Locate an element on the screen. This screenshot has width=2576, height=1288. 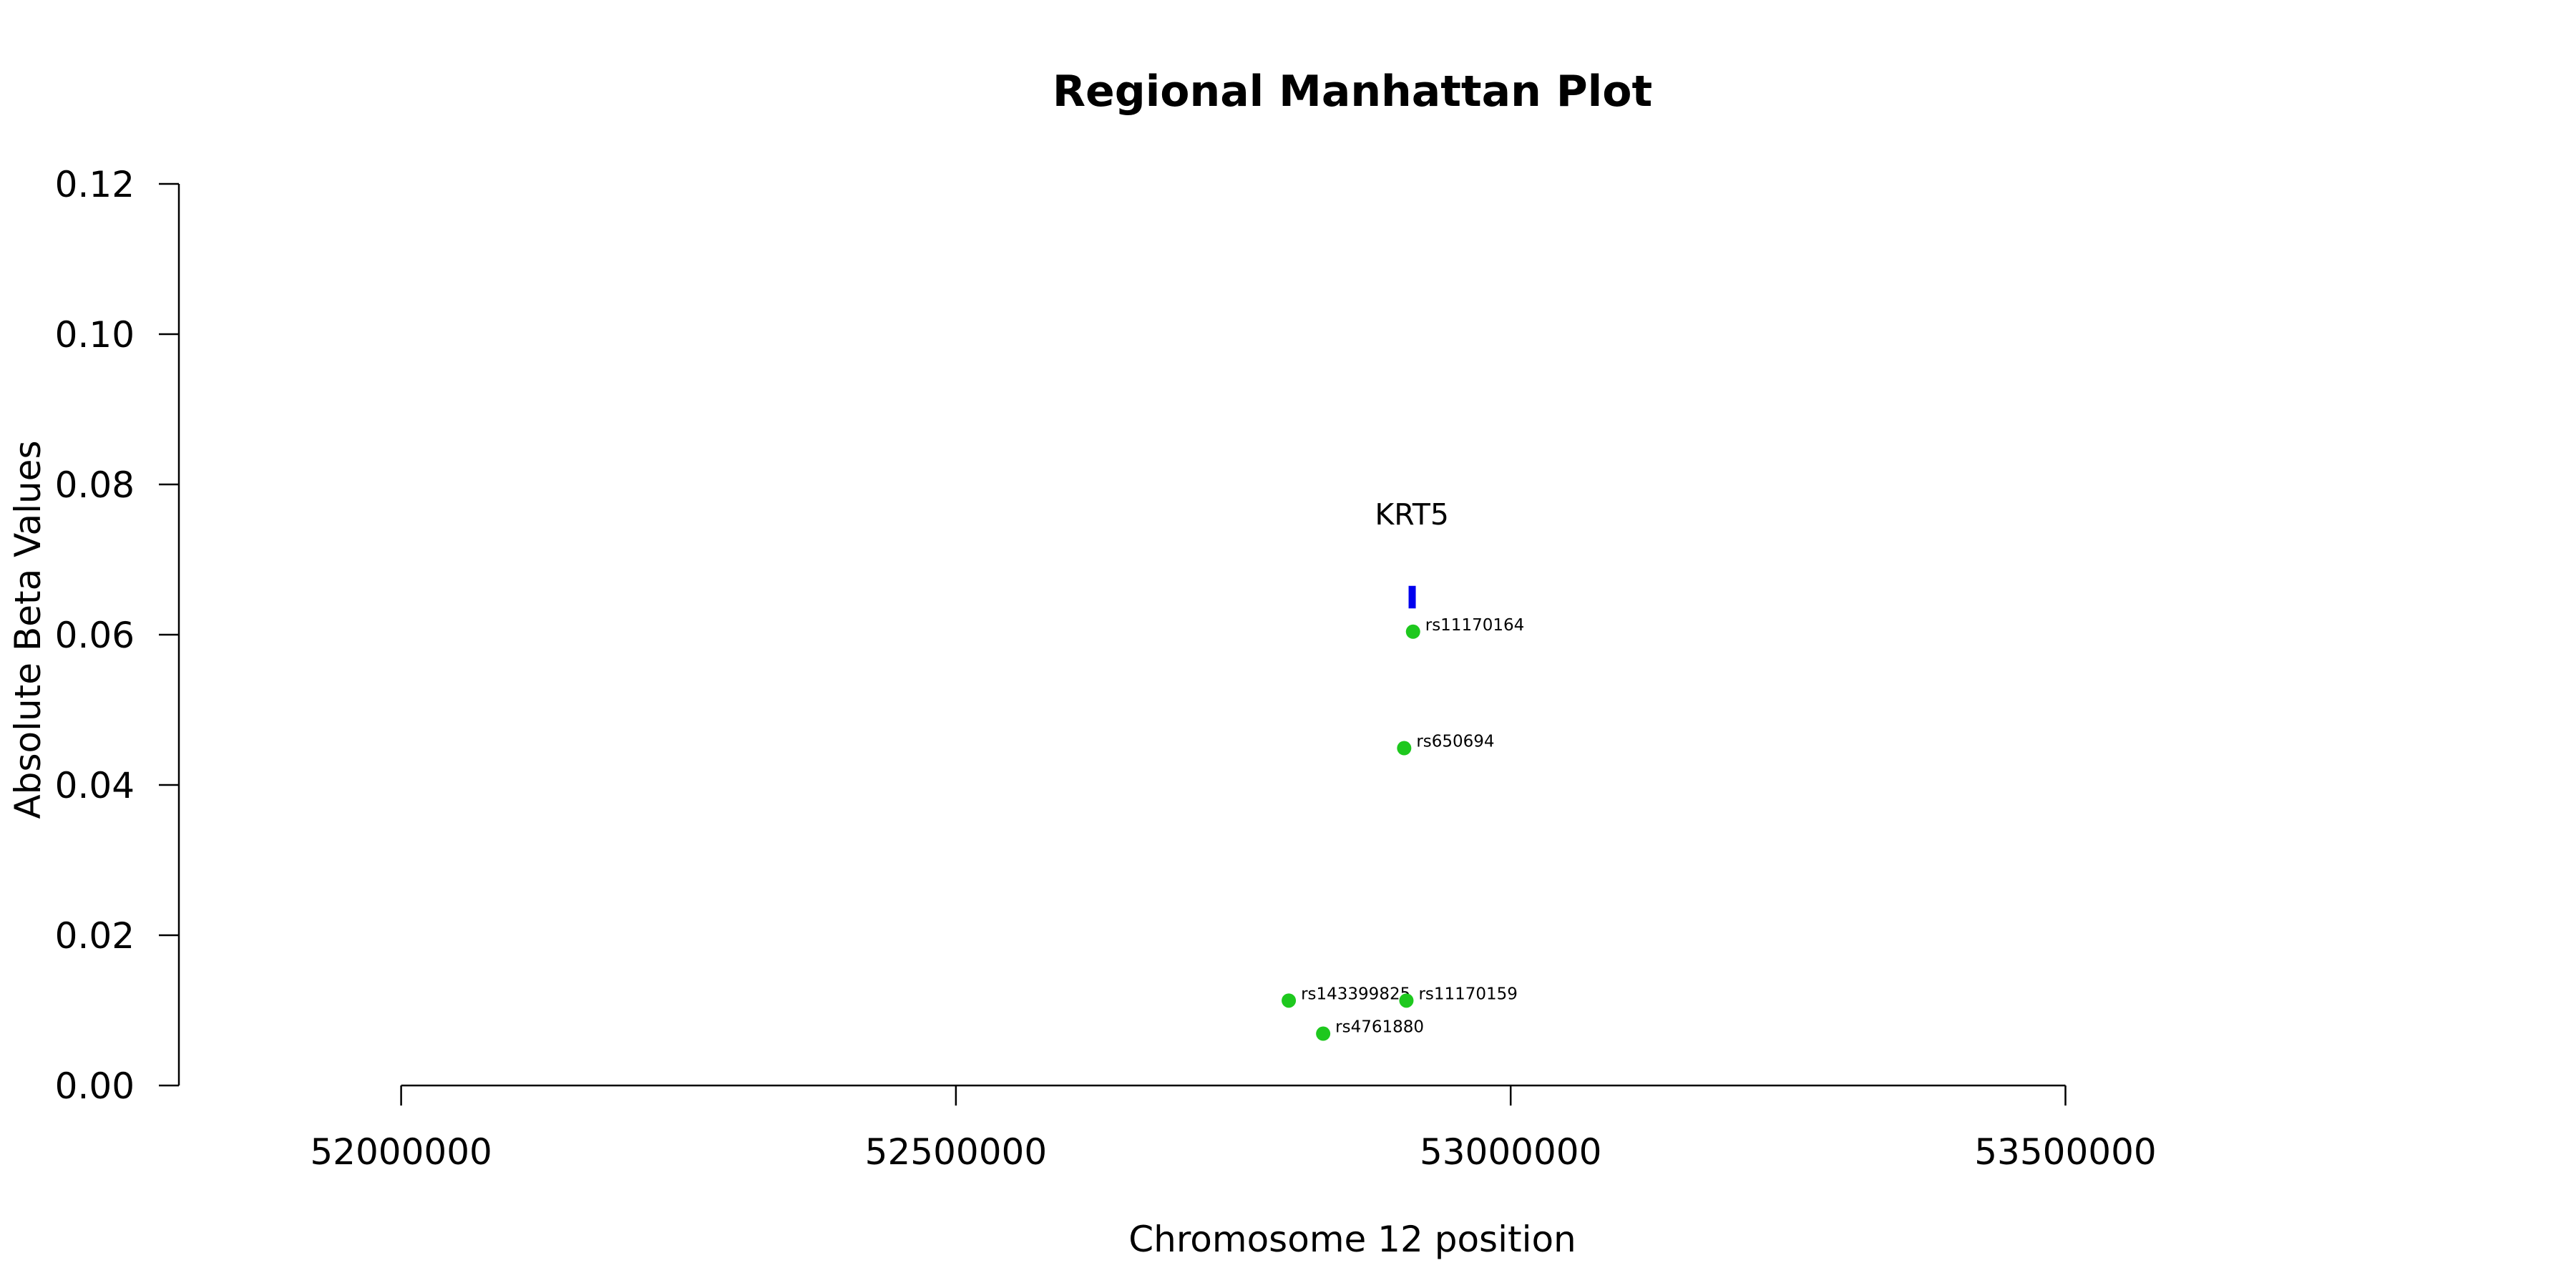
snp-label: rs4761880 is located at coordinates (1379, 1027).